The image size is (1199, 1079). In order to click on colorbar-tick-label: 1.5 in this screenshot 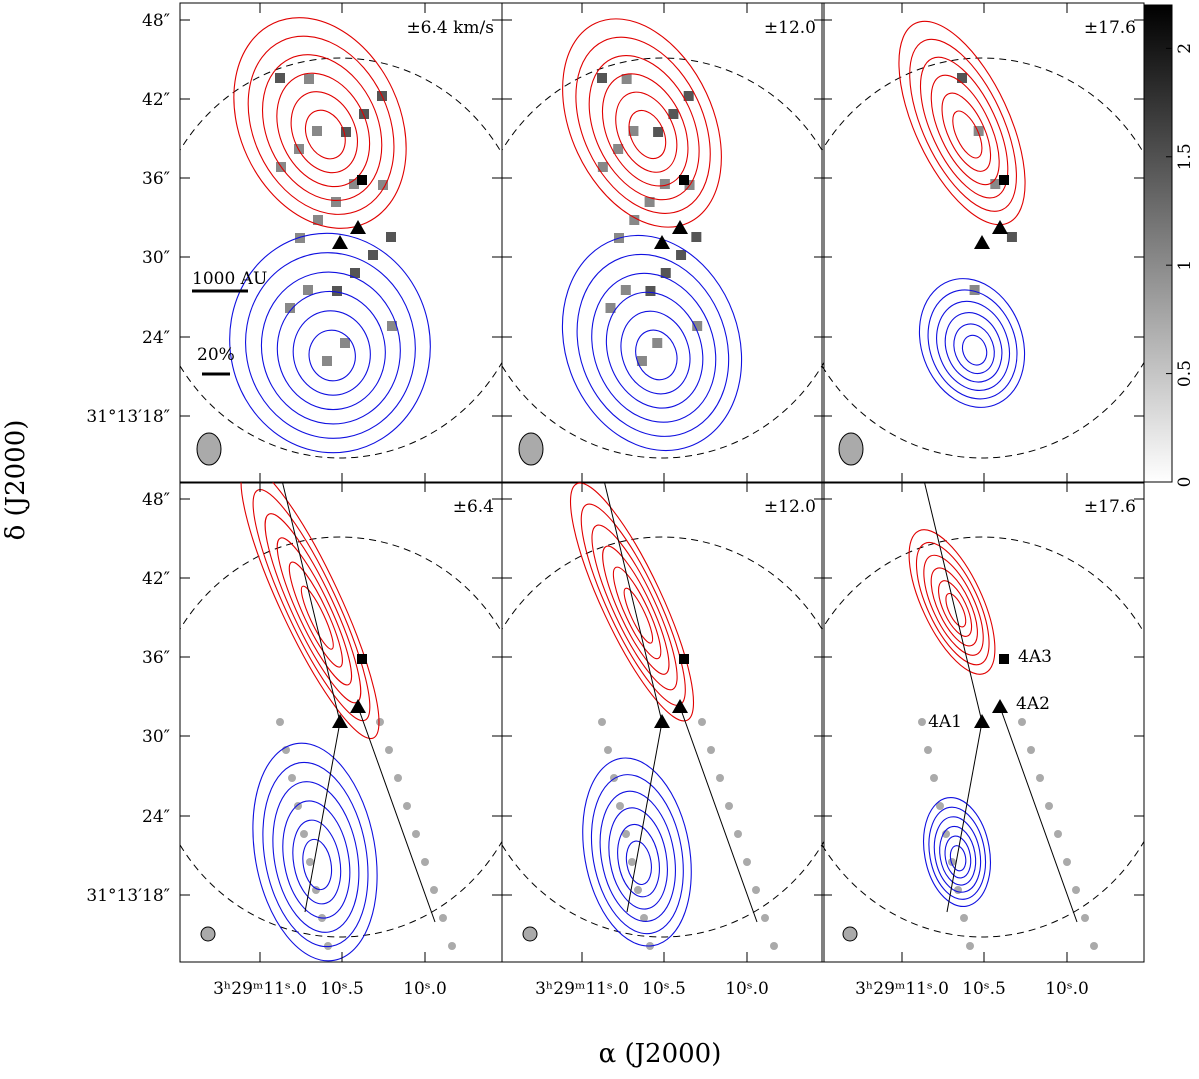, I will do `click(1185, 156)`.